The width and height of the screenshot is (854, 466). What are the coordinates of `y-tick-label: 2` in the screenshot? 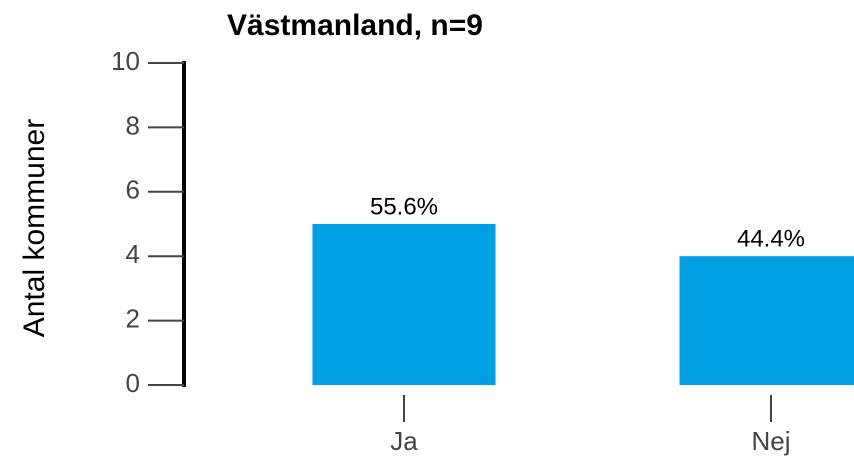 It's located at (133, 318).